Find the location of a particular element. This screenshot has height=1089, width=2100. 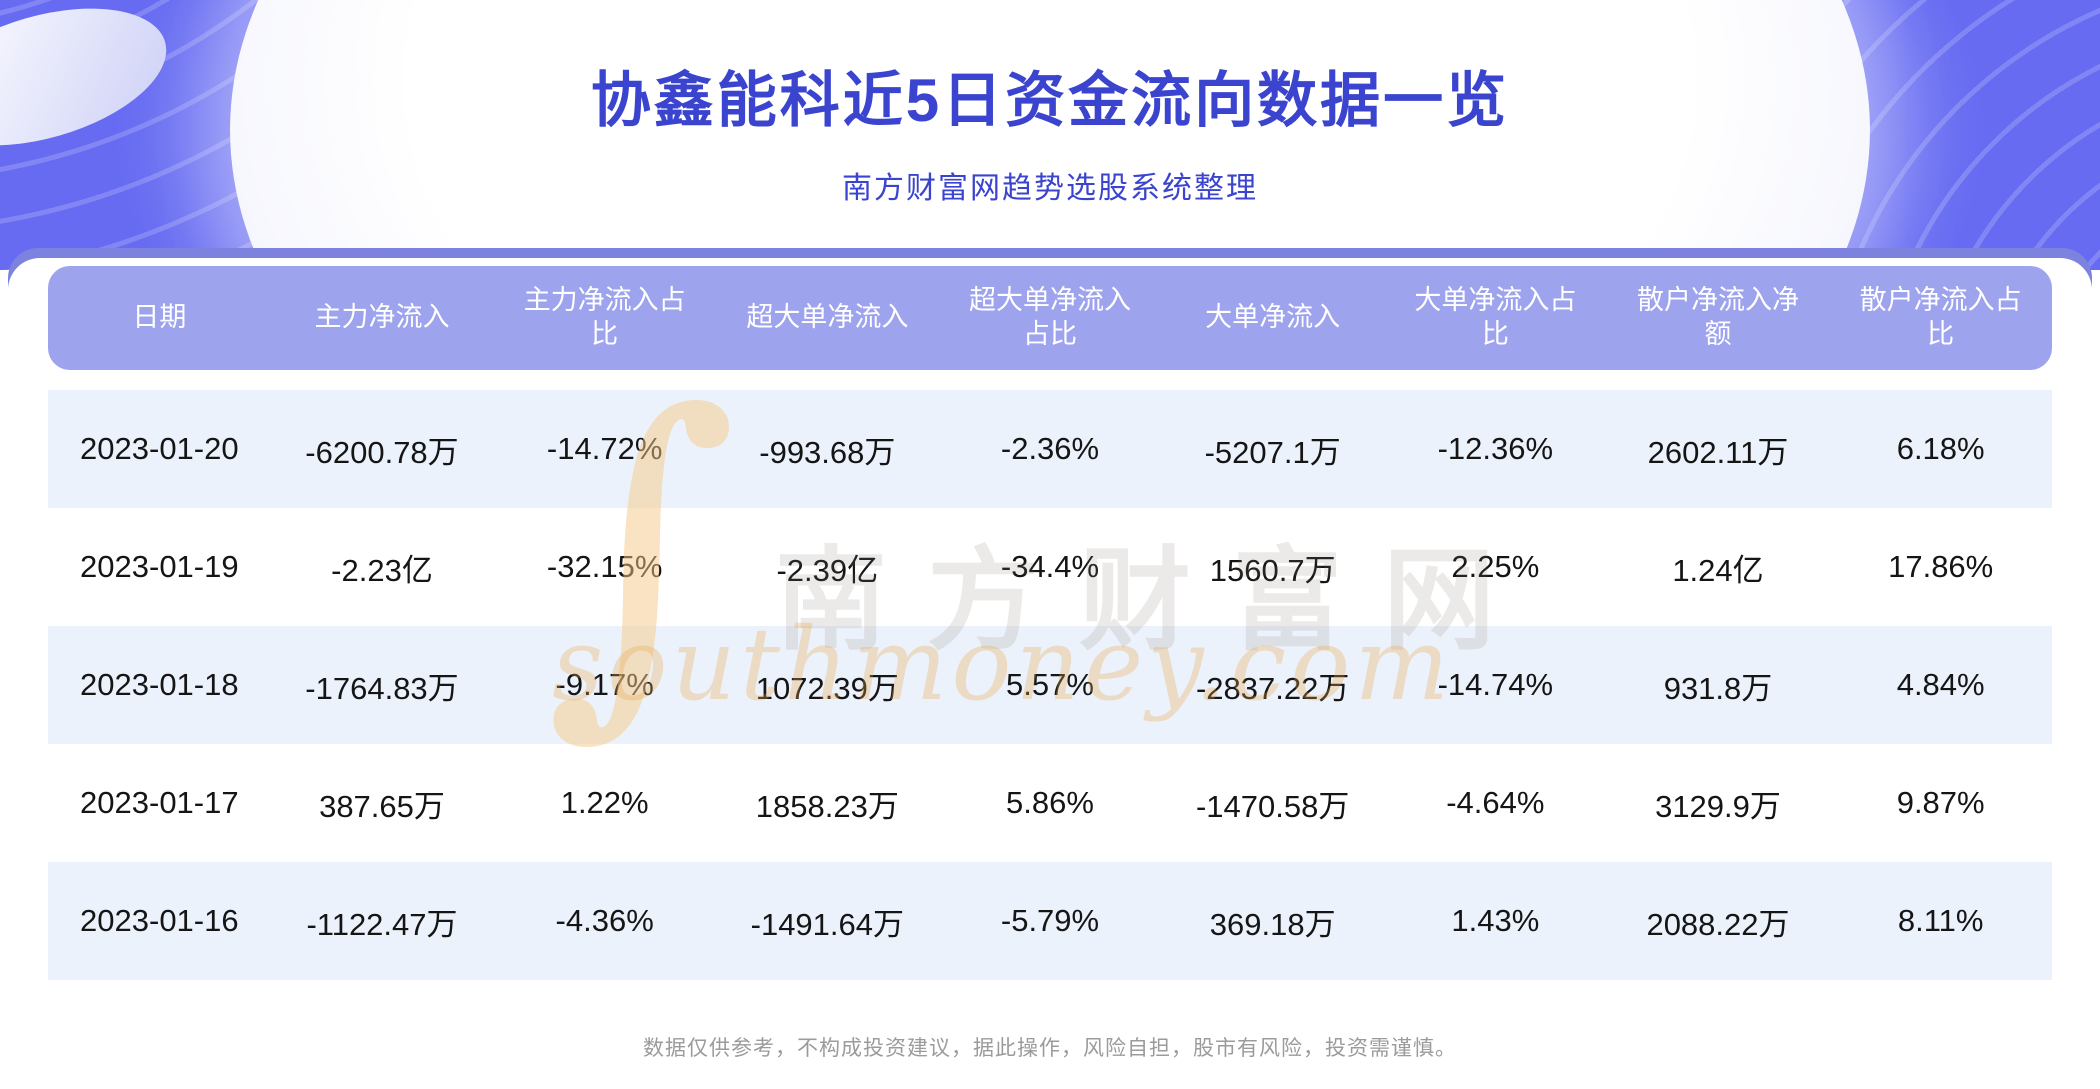

table-cell: -5.79% is located at coordinates (1050, 920).